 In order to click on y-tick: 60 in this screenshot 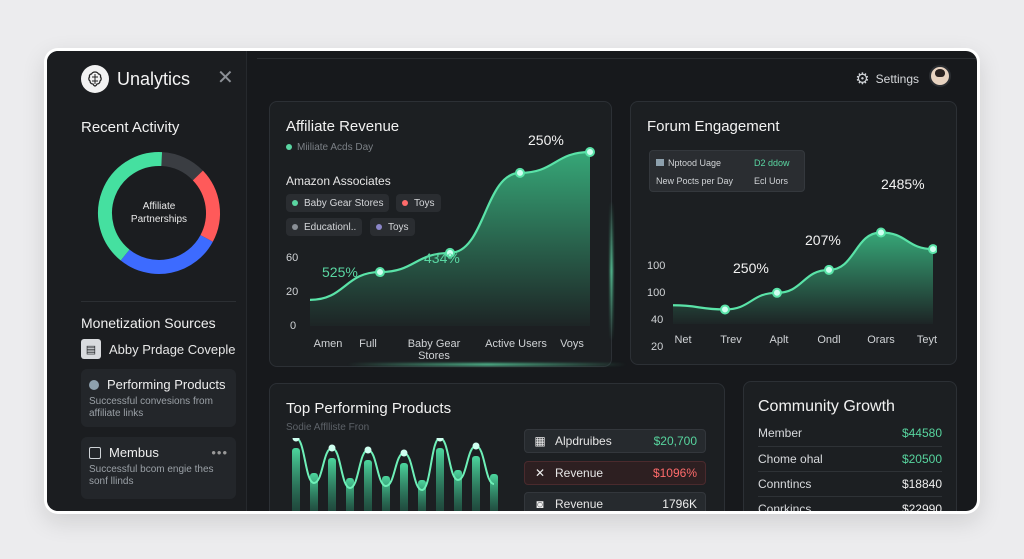, I will do `click(292, 258)`.